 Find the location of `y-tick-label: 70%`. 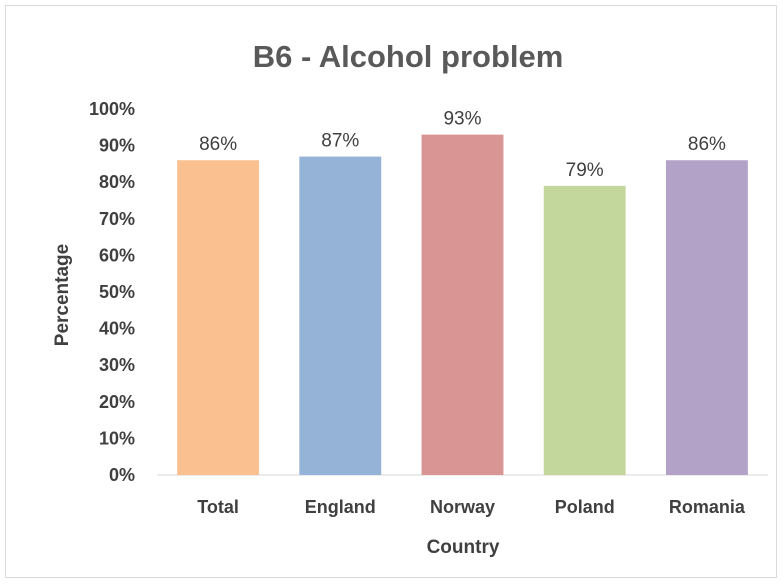

y-tick-label: 70% is located at coordinates (117, 219).